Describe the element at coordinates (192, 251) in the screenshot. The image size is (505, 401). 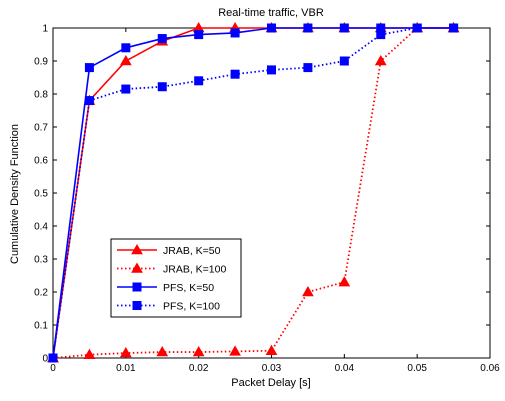
I see `legend-label: JRAB, K=50` at that location.